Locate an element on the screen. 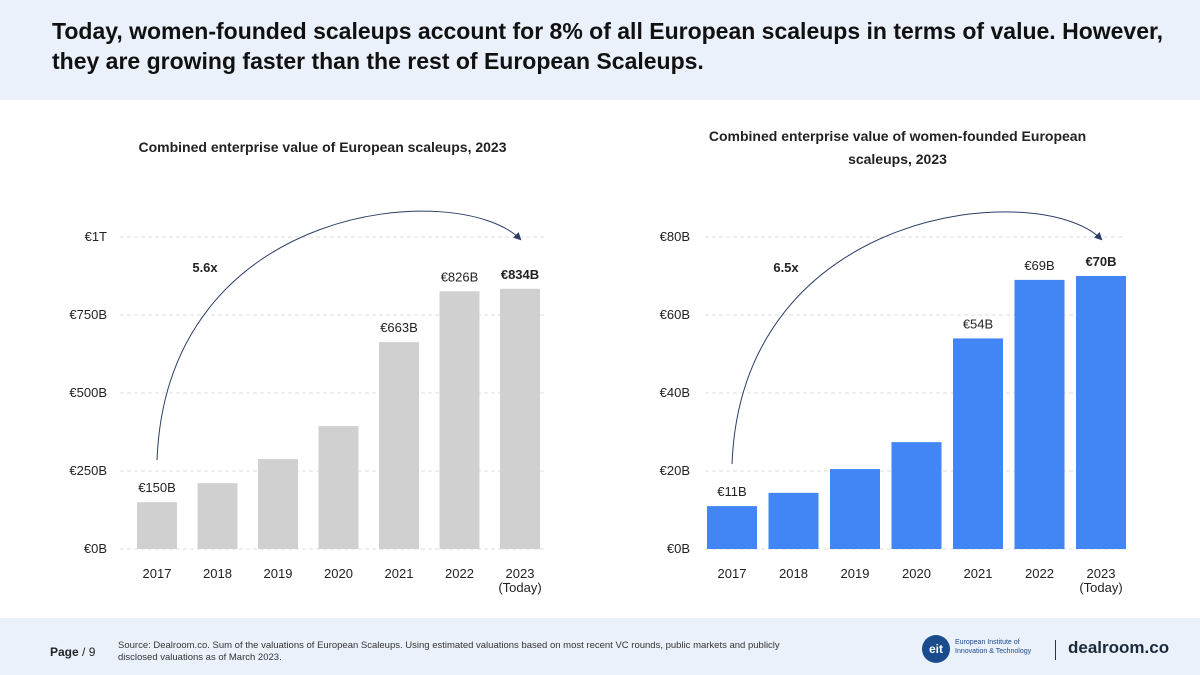  data-label: €834B is located at coordinates (520, 274).